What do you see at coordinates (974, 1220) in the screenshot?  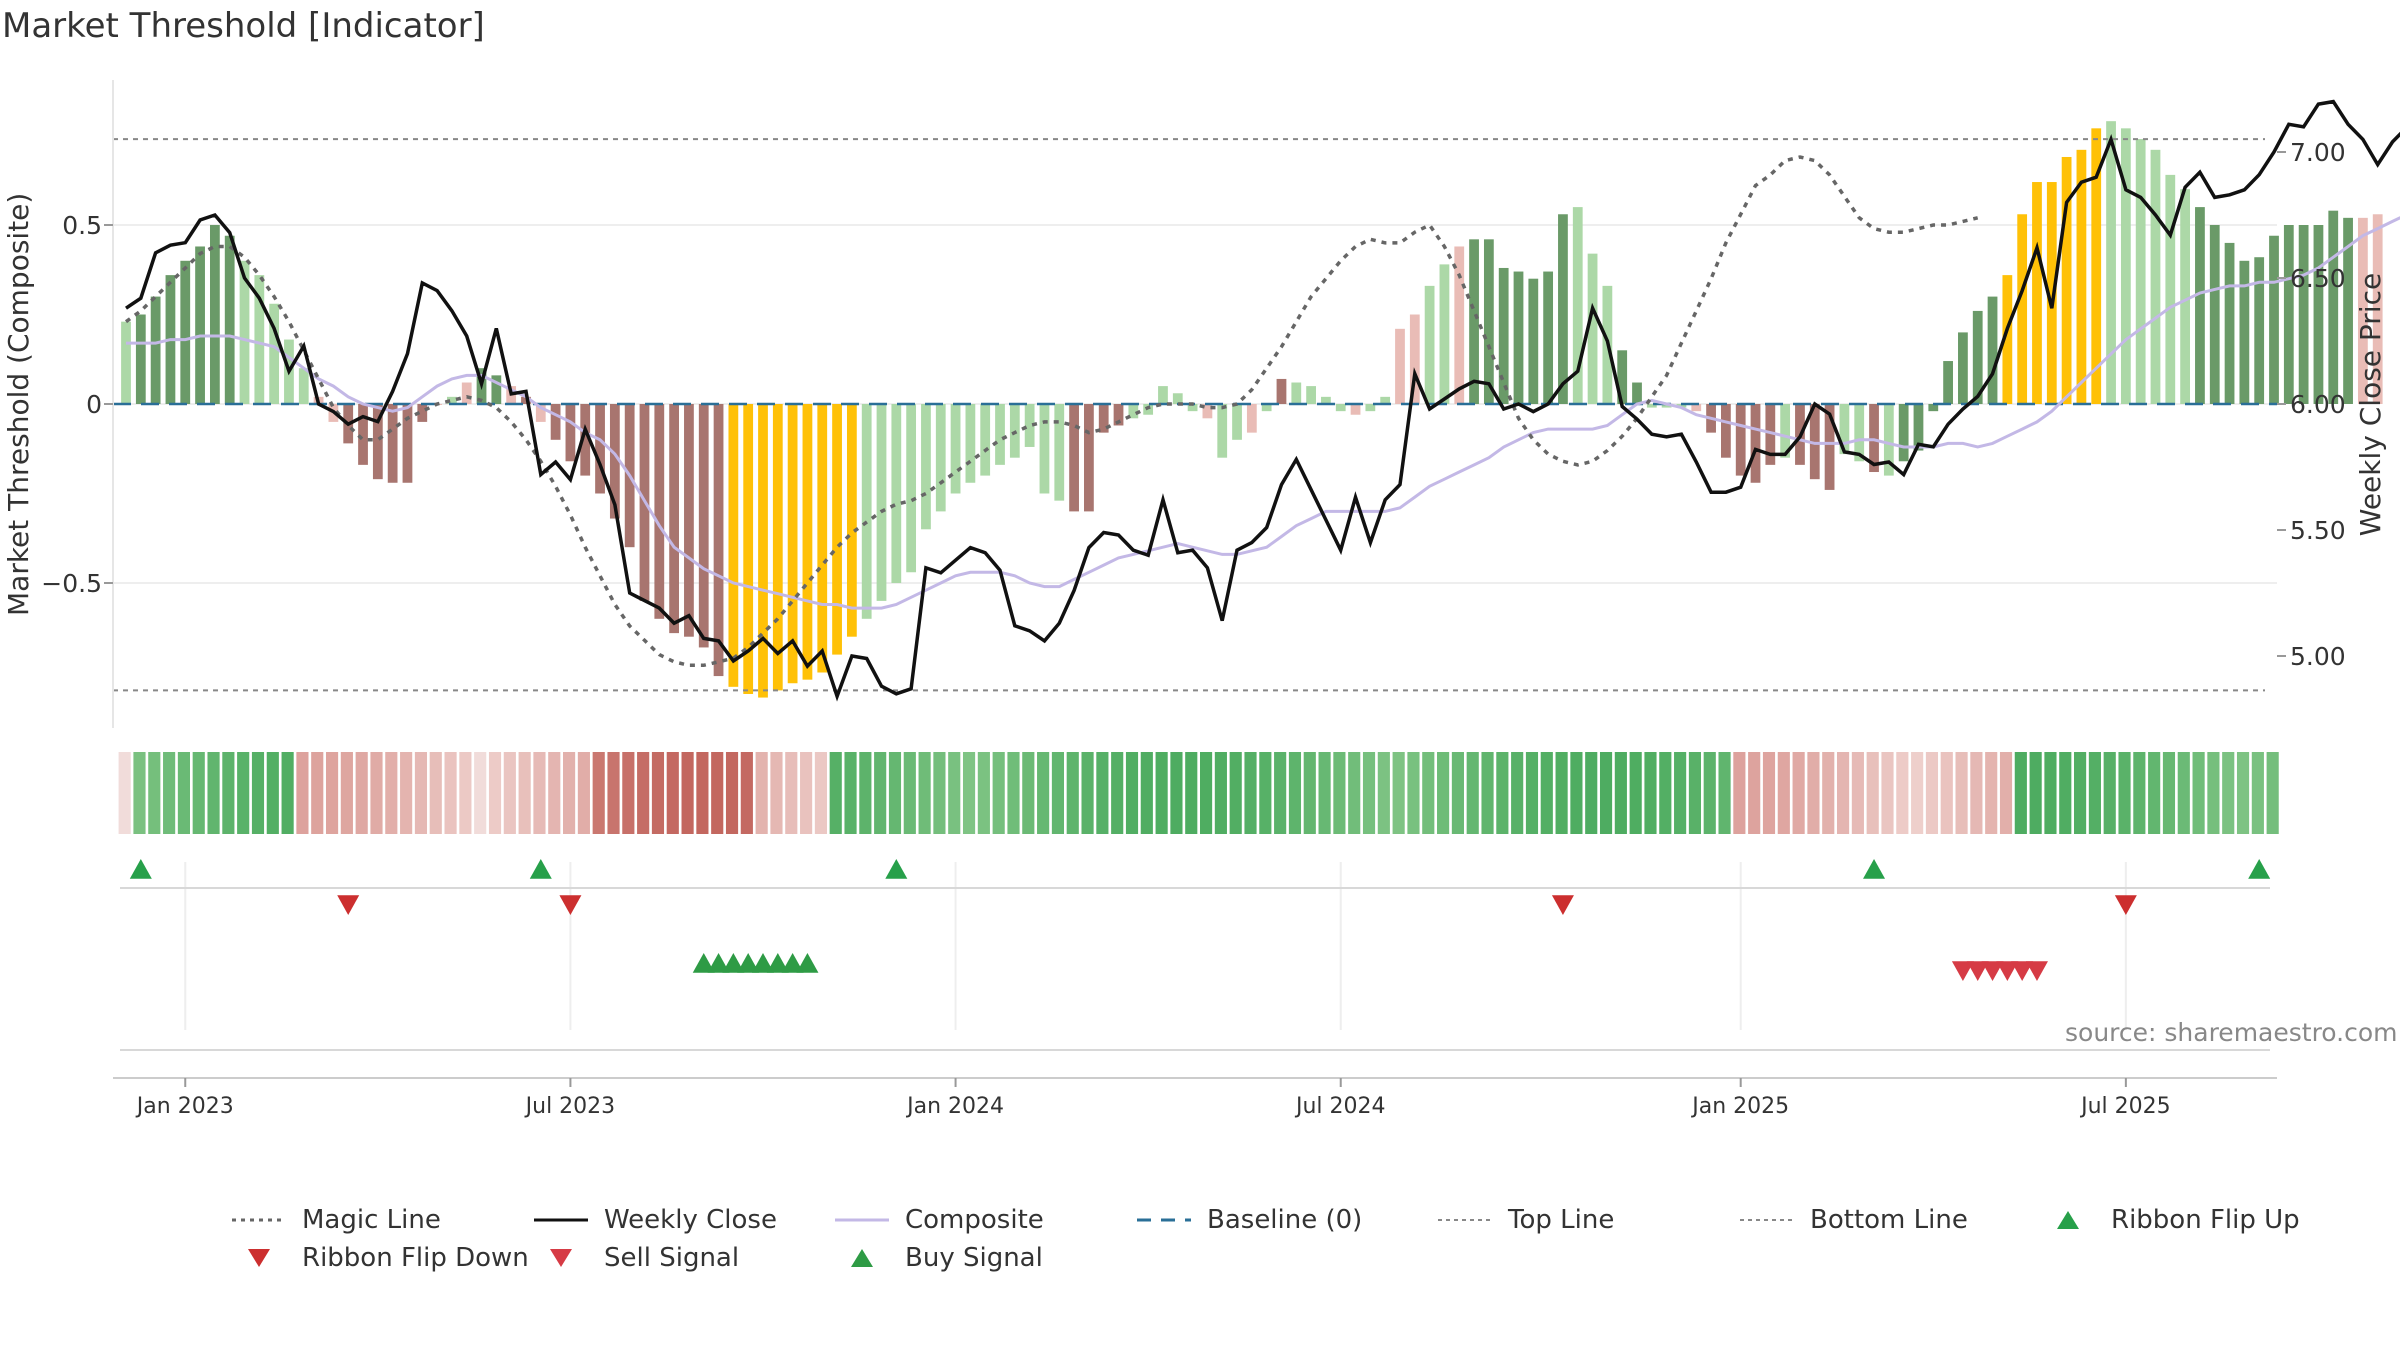 I see `legend-label: Composite` at bounding box center [974, 1220].